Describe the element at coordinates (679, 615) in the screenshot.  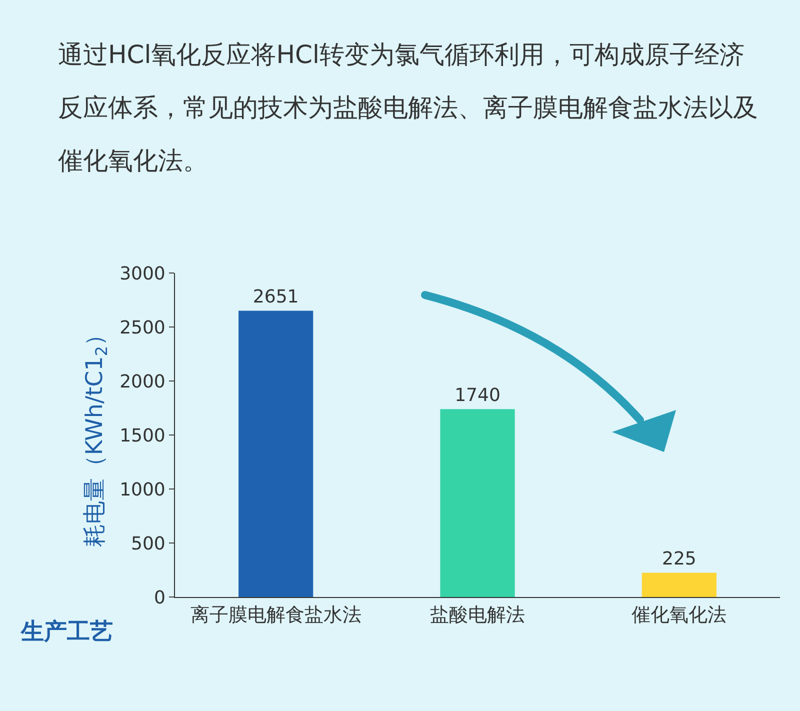
I see `x-tick-label: 催化氧化法` at that location.